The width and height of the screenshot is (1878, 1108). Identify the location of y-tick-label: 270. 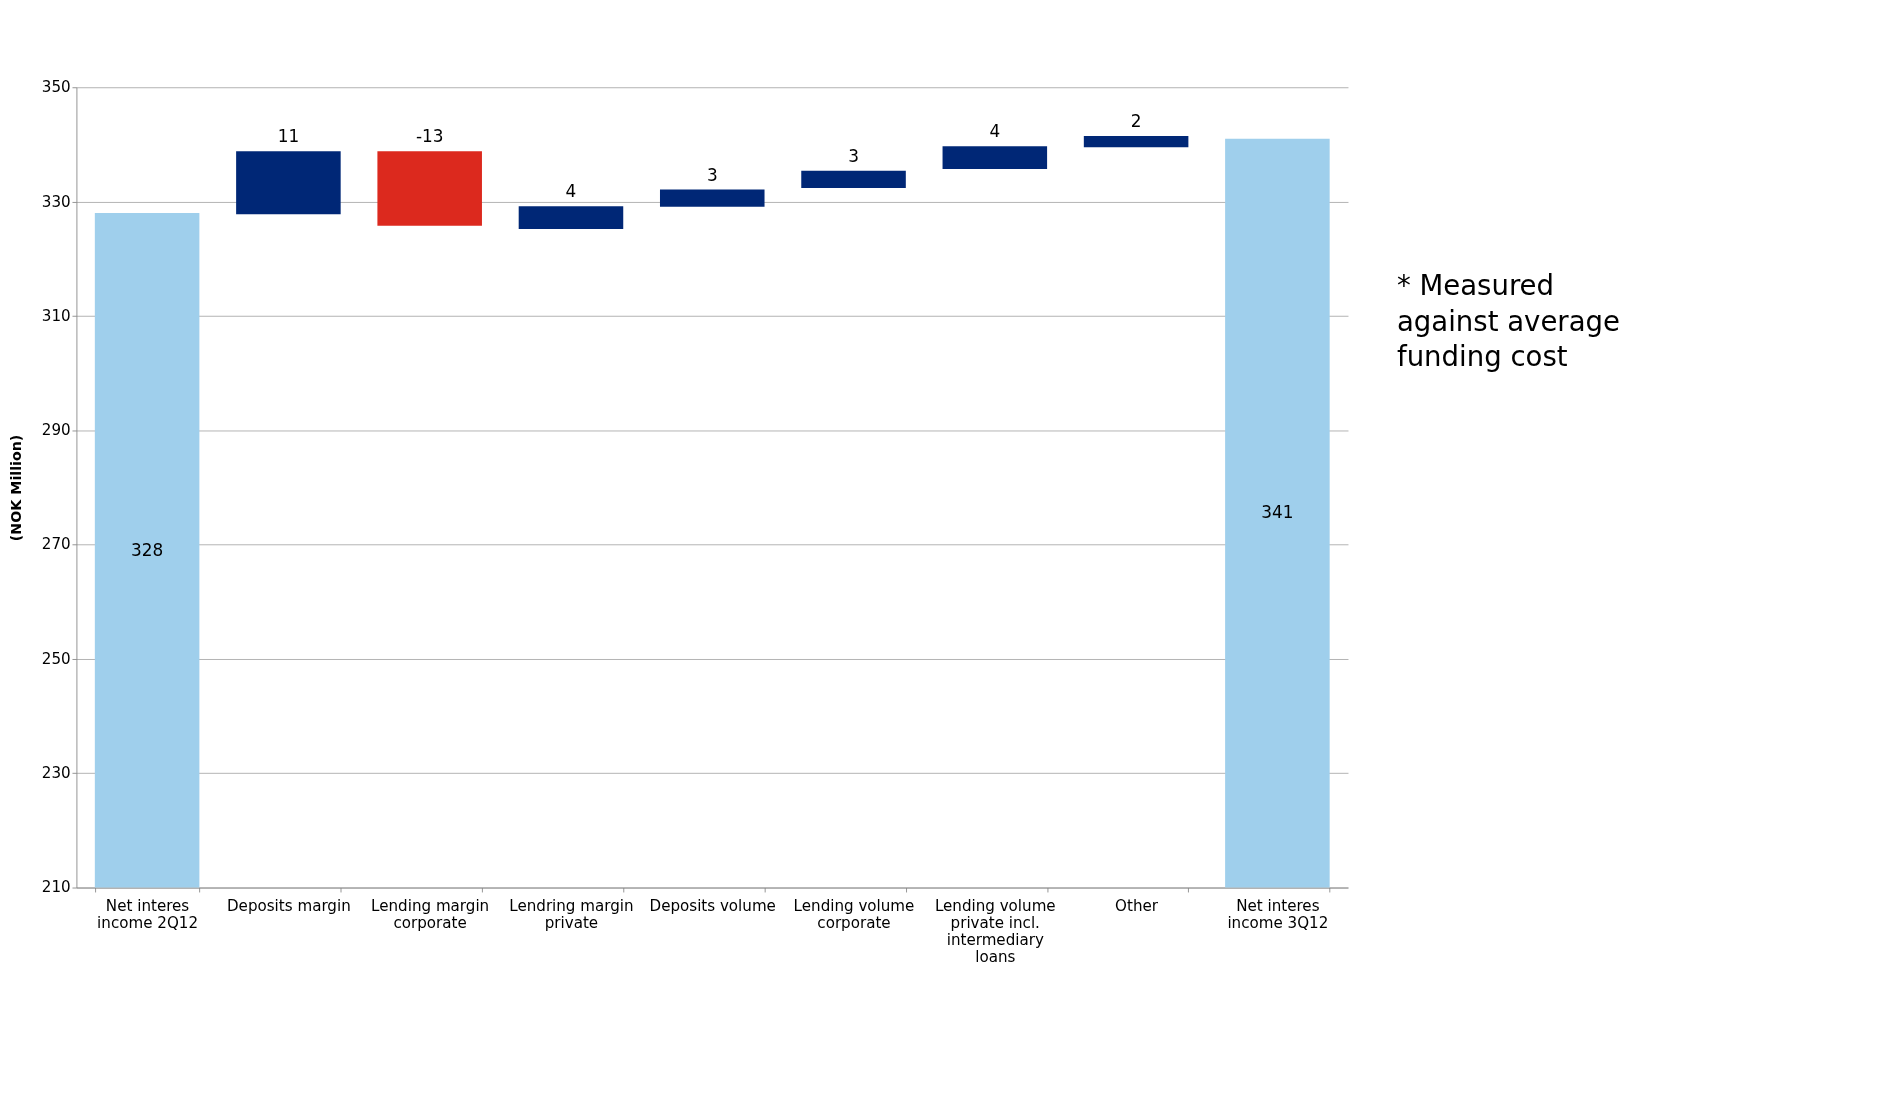
(56, 544).